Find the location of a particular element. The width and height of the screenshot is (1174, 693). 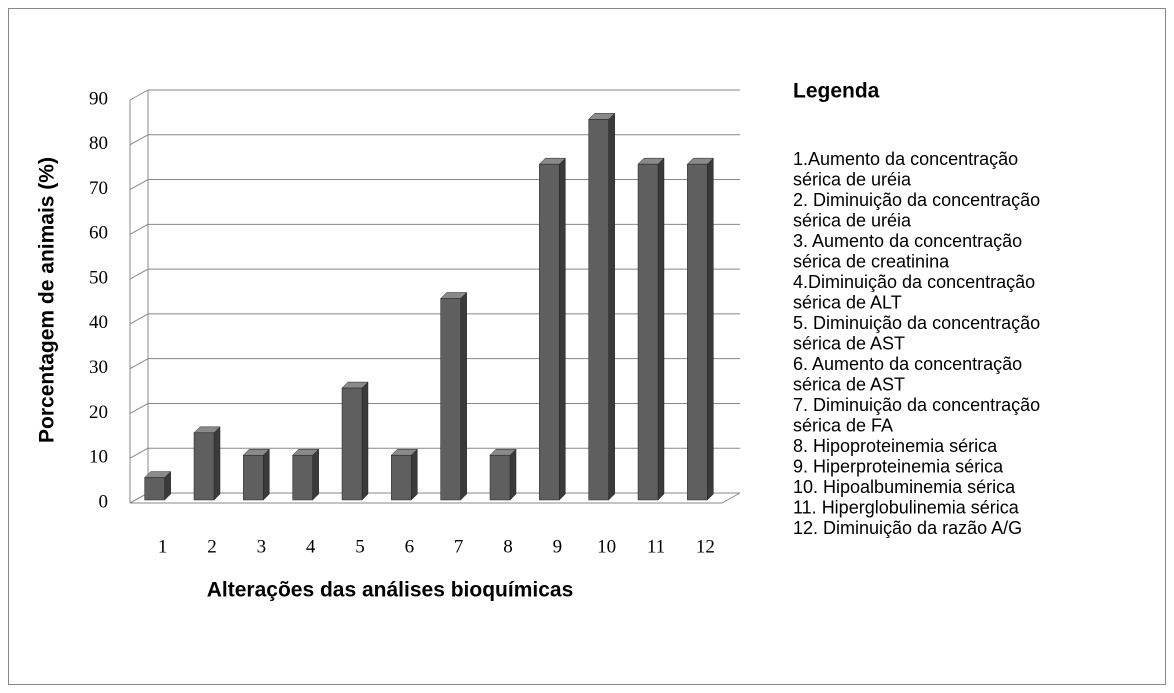

y-tick-label: 40 is located at coordinates (98, 322).